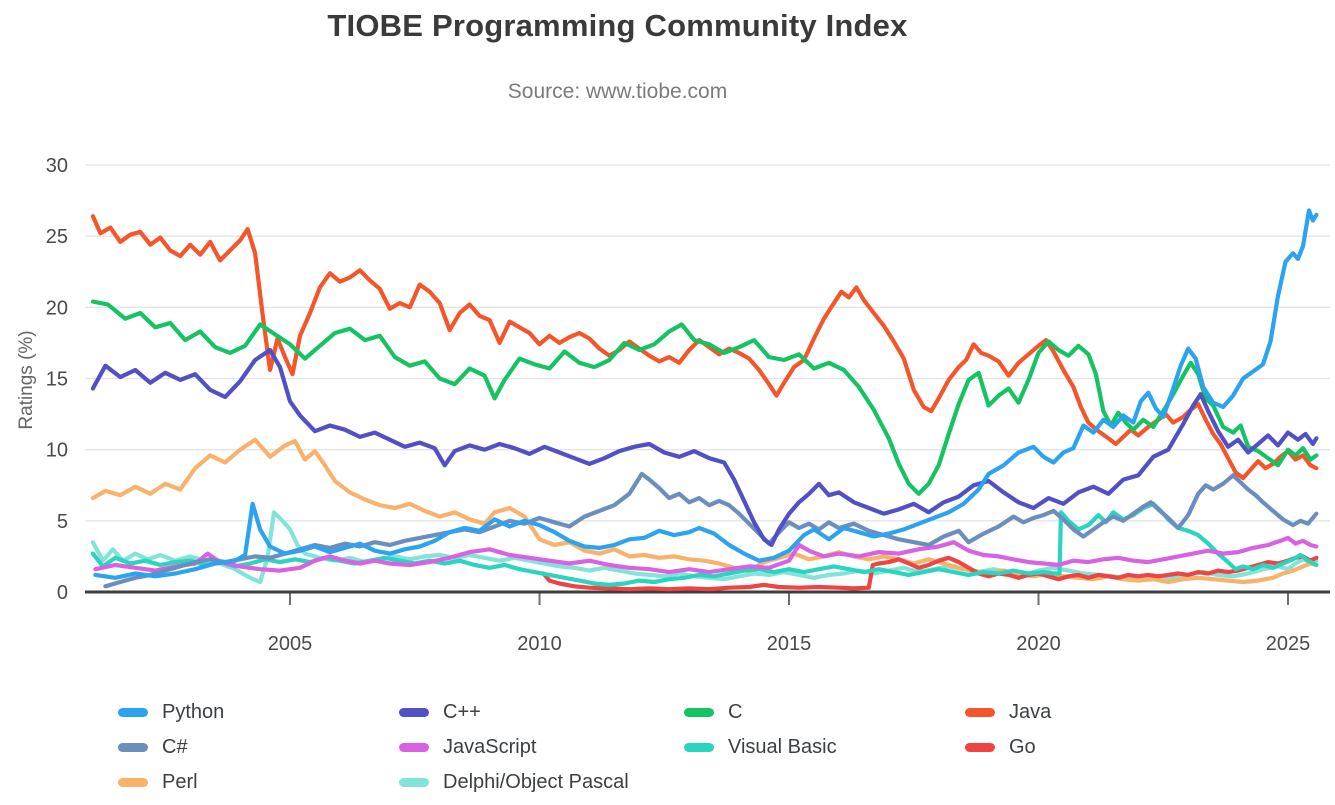 The height and width of the screenshot is (805, 1335). Describe the element at coordinates (1038, 644) in the screenshot. I see `x-tick-label: 2020` at that location.